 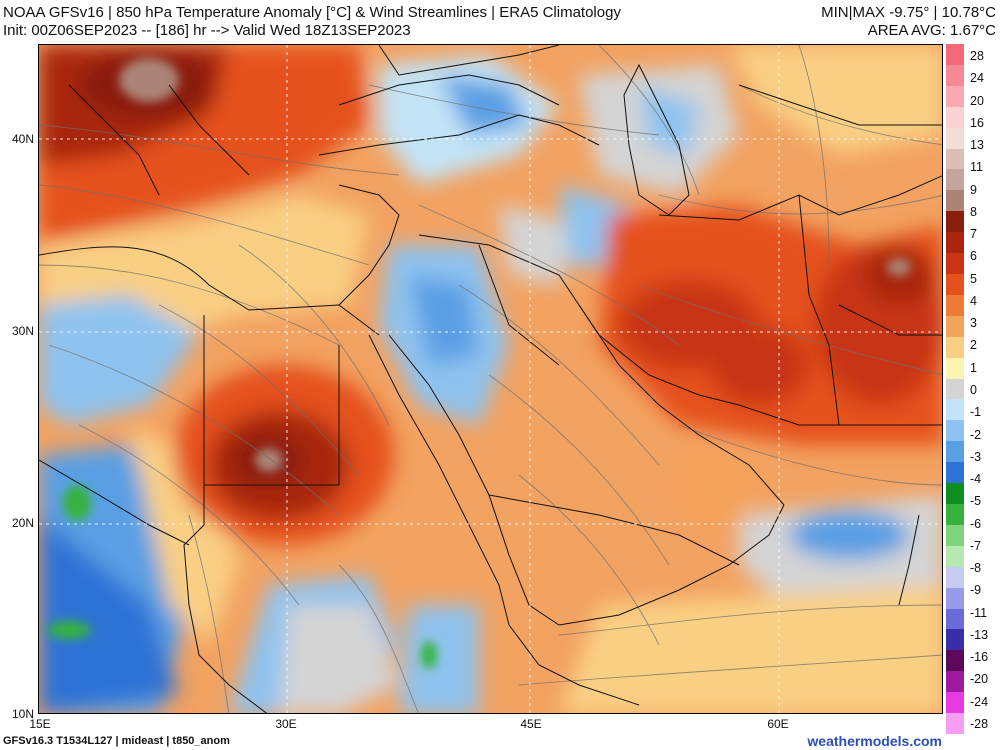 I want to click on colorbar-tick-label: 9, so click(x=973, y=189).